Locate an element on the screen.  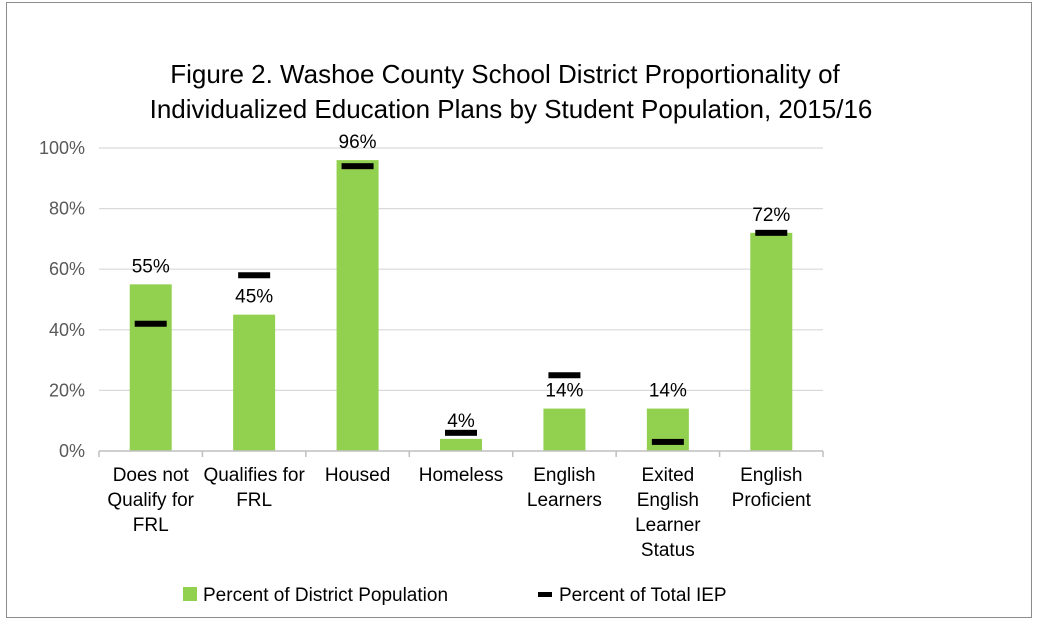
data-label: 45% is located at coordinates (254, 297).